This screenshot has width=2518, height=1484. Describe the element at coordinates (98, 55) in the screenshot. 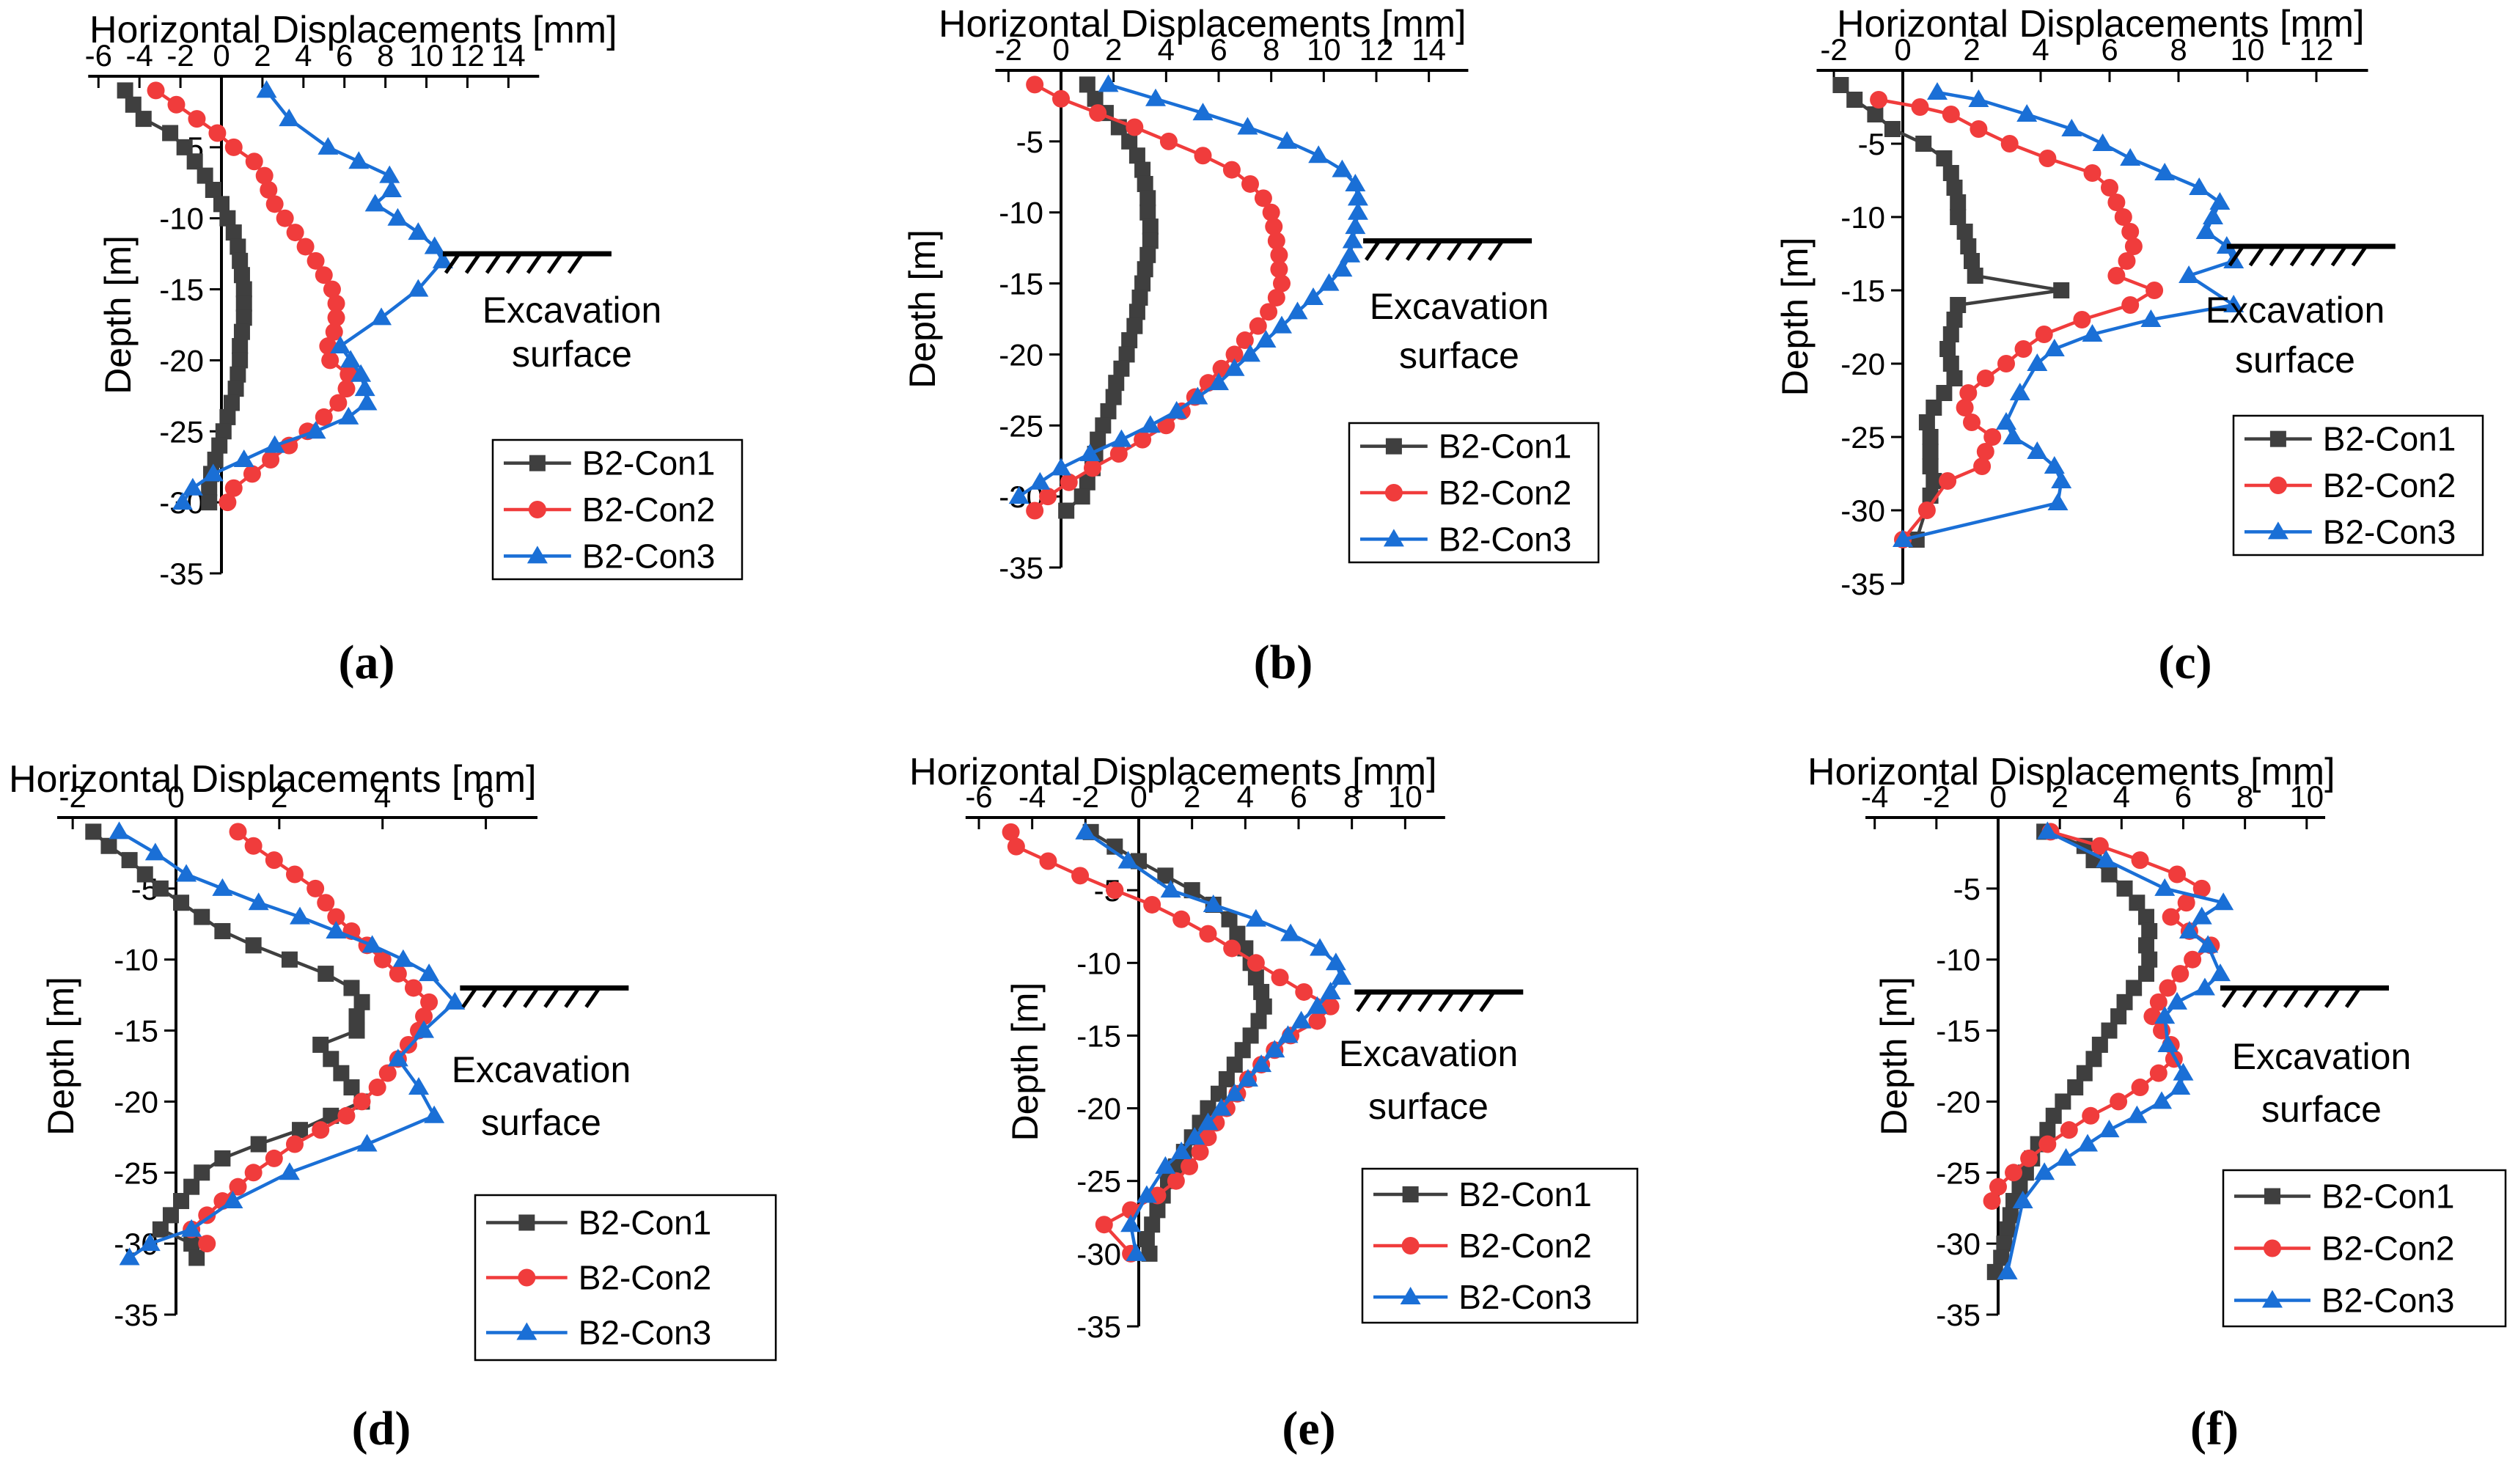

I see `x-tick-label: -6` at that location.